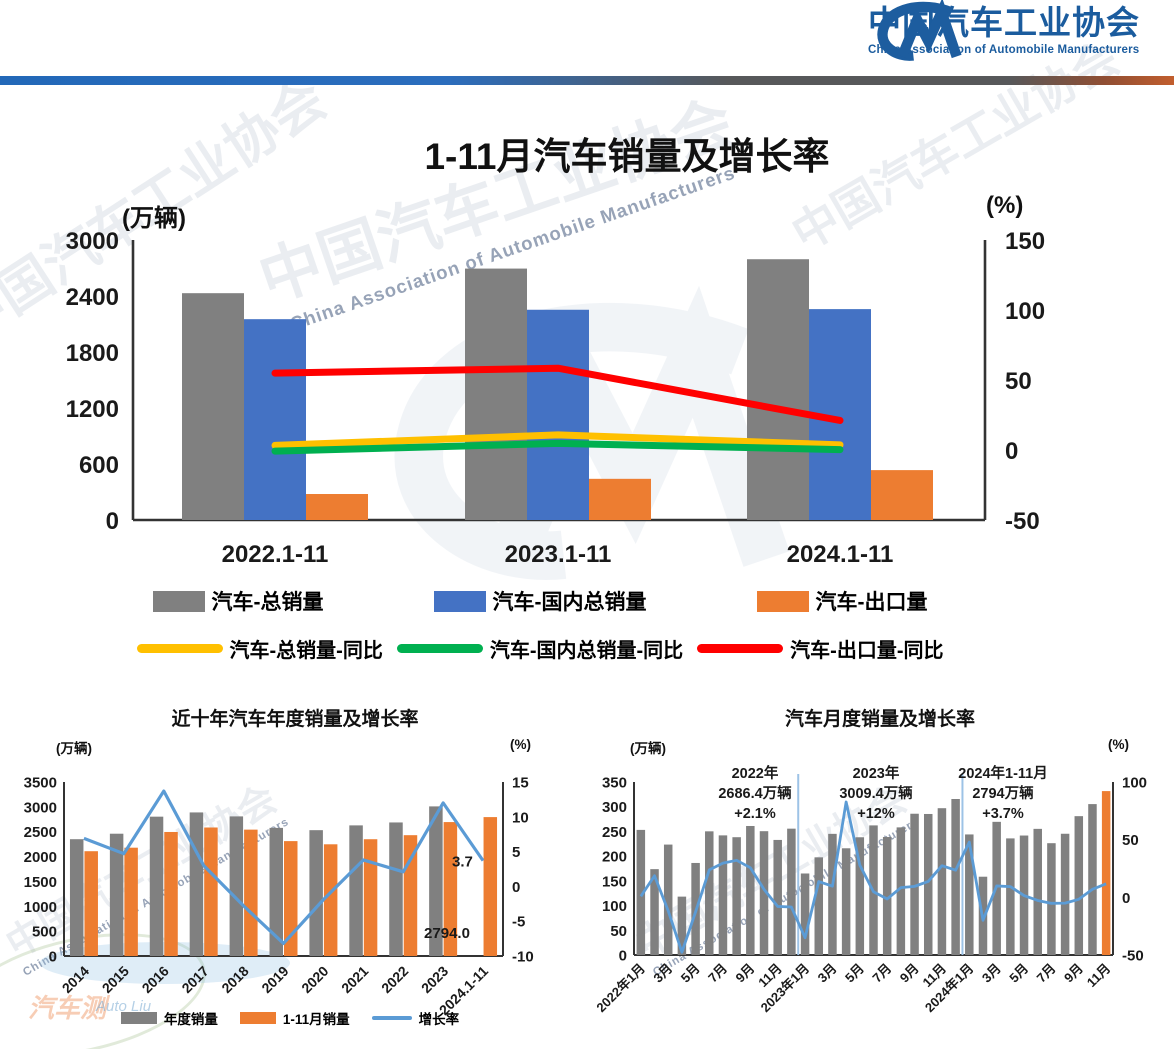  I want to click on left-tick-label: 100, so click(614, 906).